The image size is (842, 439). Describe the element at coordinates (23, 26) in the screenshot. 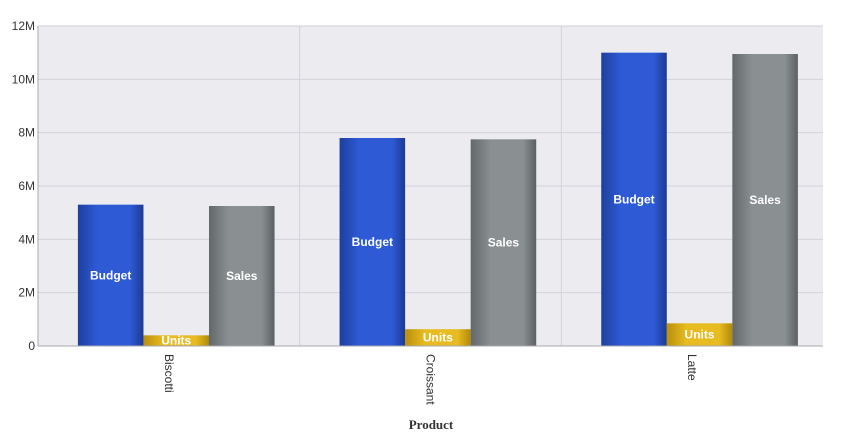

I see `y-tick-label: 12M` at that location.